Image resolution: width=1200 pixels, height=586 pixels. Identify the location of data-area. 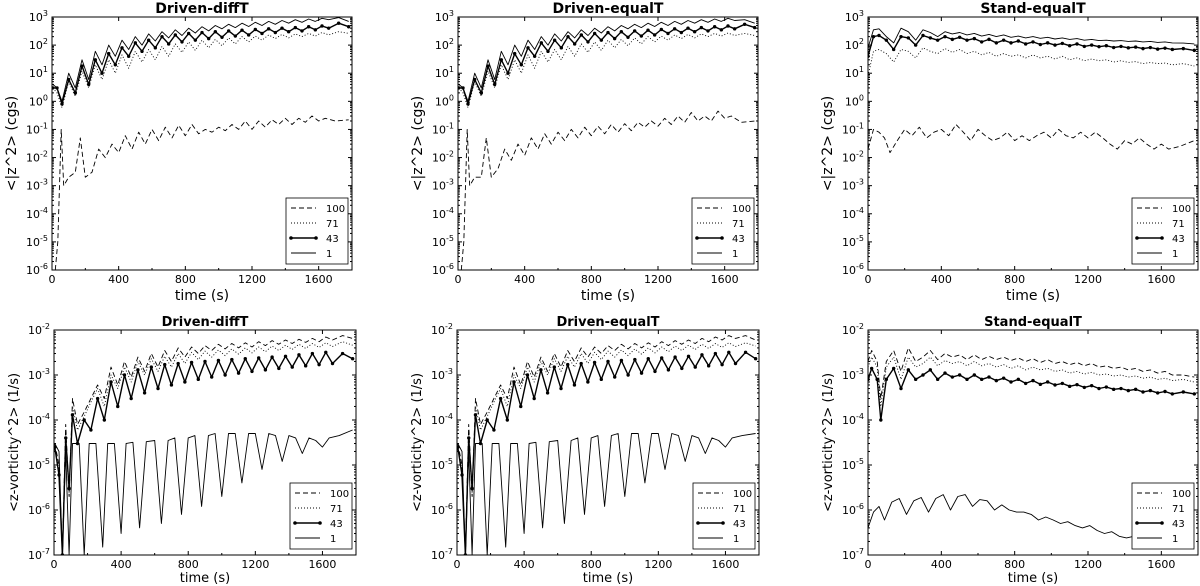
(1032, 447).